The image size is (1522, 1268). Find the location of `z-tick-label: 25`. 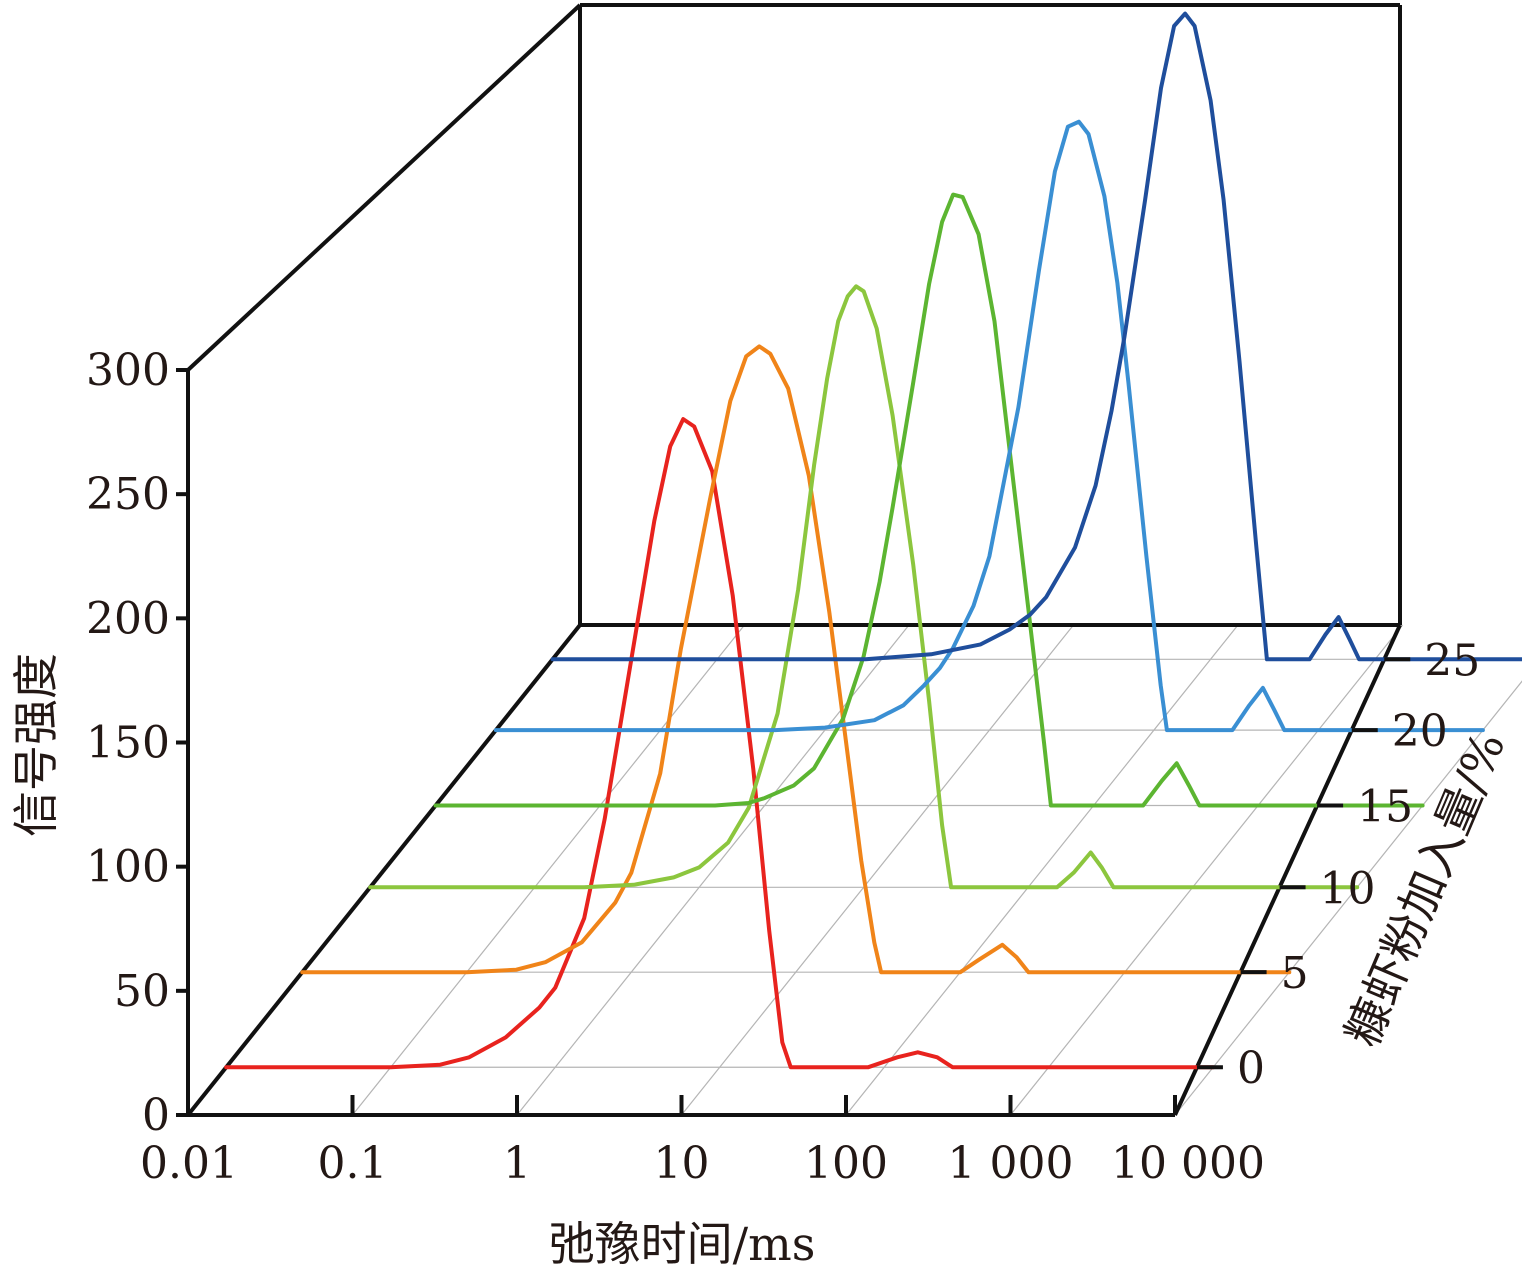

z-tick-label: 25 is located at coordinates (1452, 660).